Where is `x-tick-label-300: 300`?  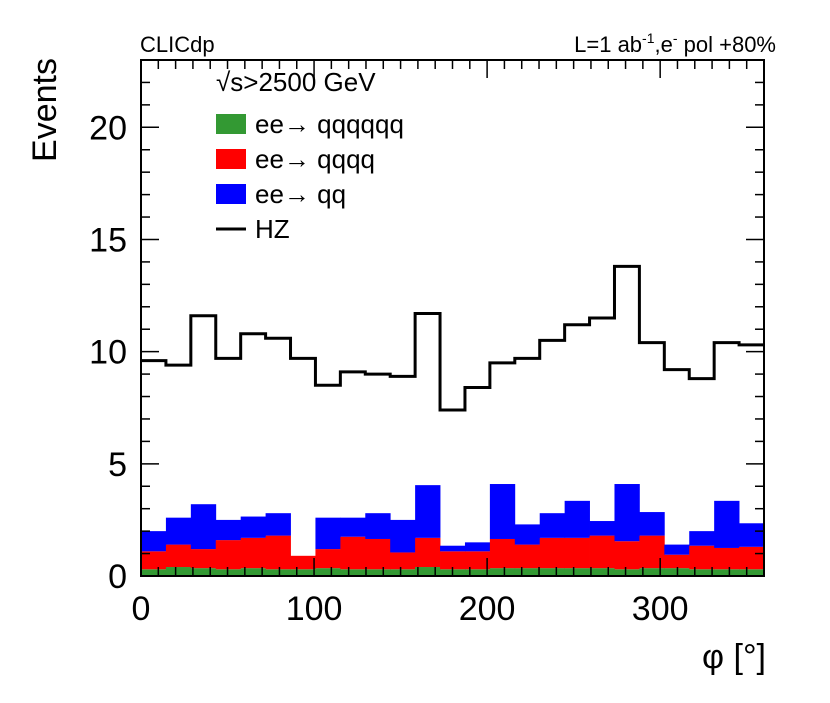
x-tick-label-300: 300 is located at coordinates (660, 609).